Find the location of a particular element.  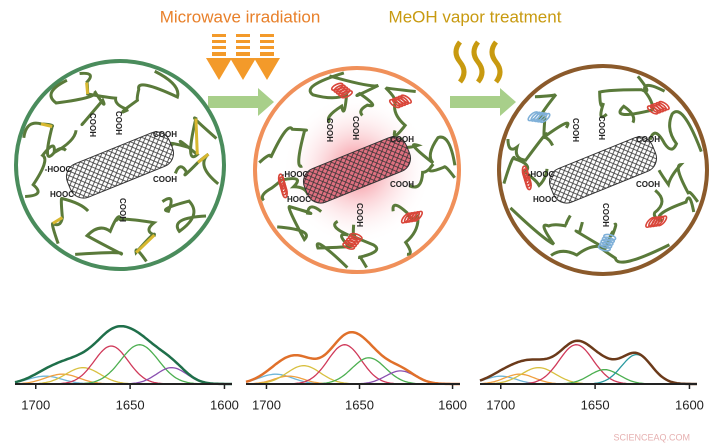

step-label: MeOH vapor treatment is located at coordinates (475, 16).